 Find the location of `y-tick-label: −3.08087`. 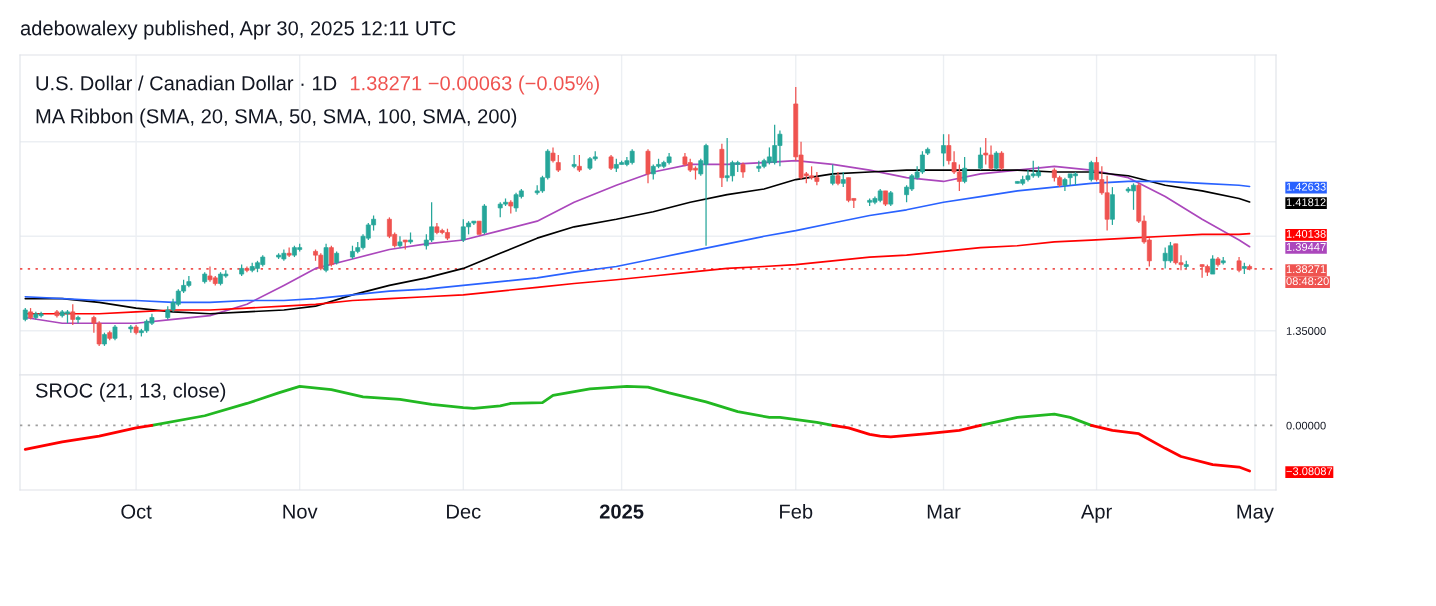

y-tick-label: −3.08087 is located at coordinates (1309, 471).